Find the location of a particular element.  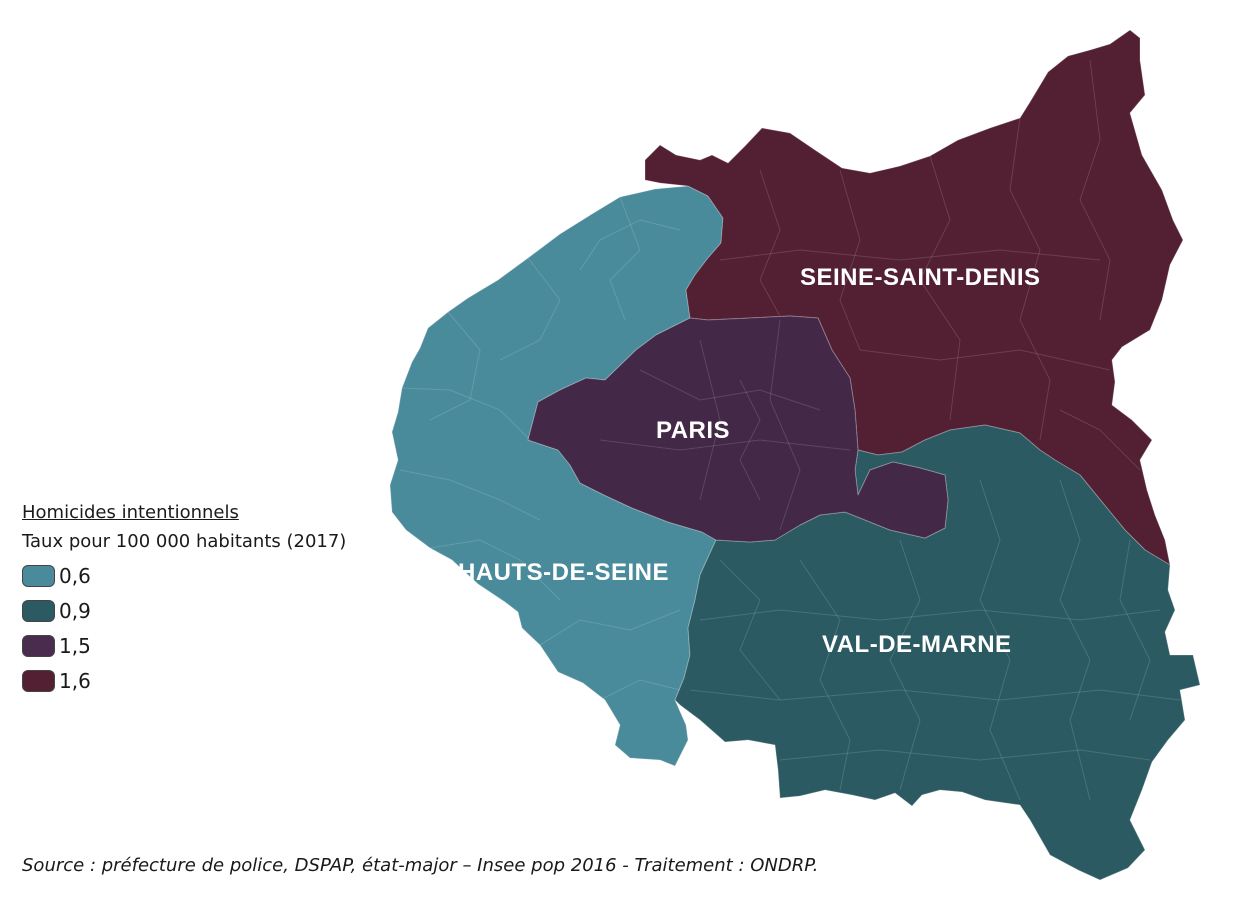

legend-label: 0,9 is located at coordinates (75, 610).